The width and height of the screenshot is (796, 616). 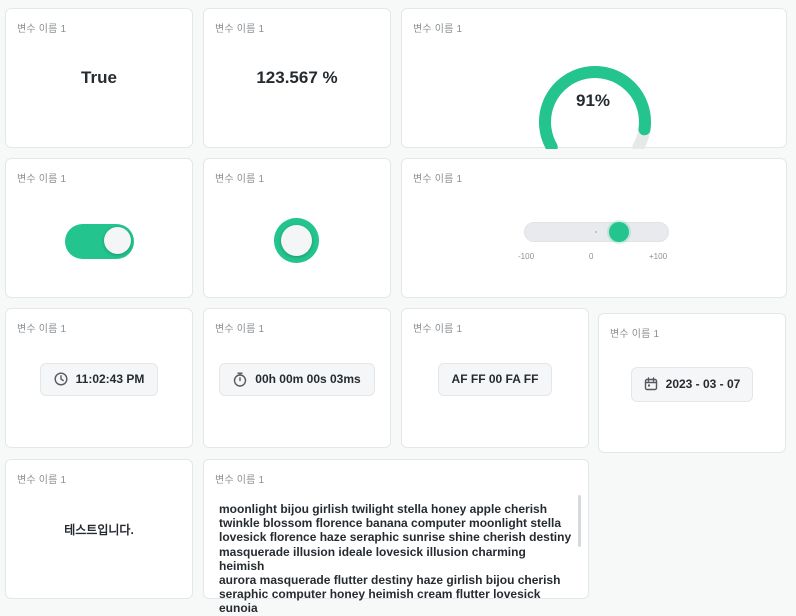 I want to click on clock-display: 11:02:43 PM, so click(x=99, y=379).